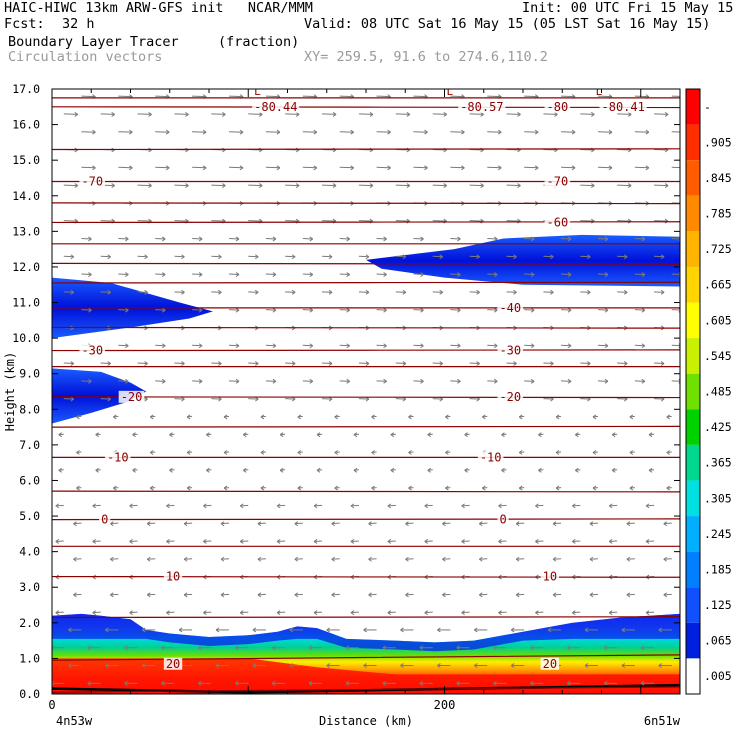 Image resolution: width=740 pixels, height=740 pixels. What do you see at coordinates (29, 623) in the screenshot?
I see `y-tick-label: 2.0` at bounding box center [29, 623].